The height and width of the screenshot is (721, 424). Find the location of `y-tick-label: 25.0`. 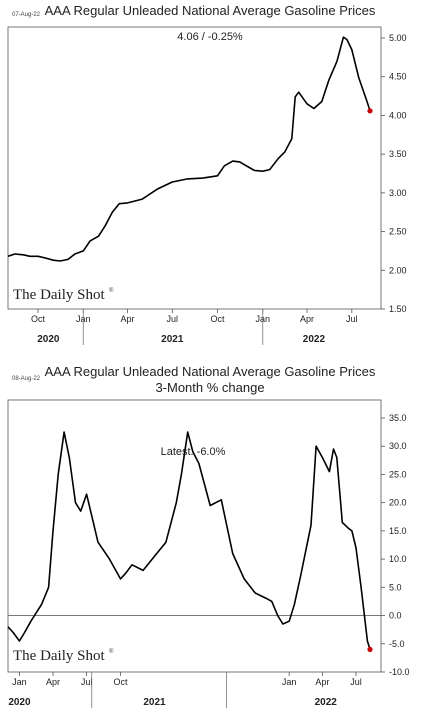

y-tick-label: 25.0 is located at coordinates (398, 474).